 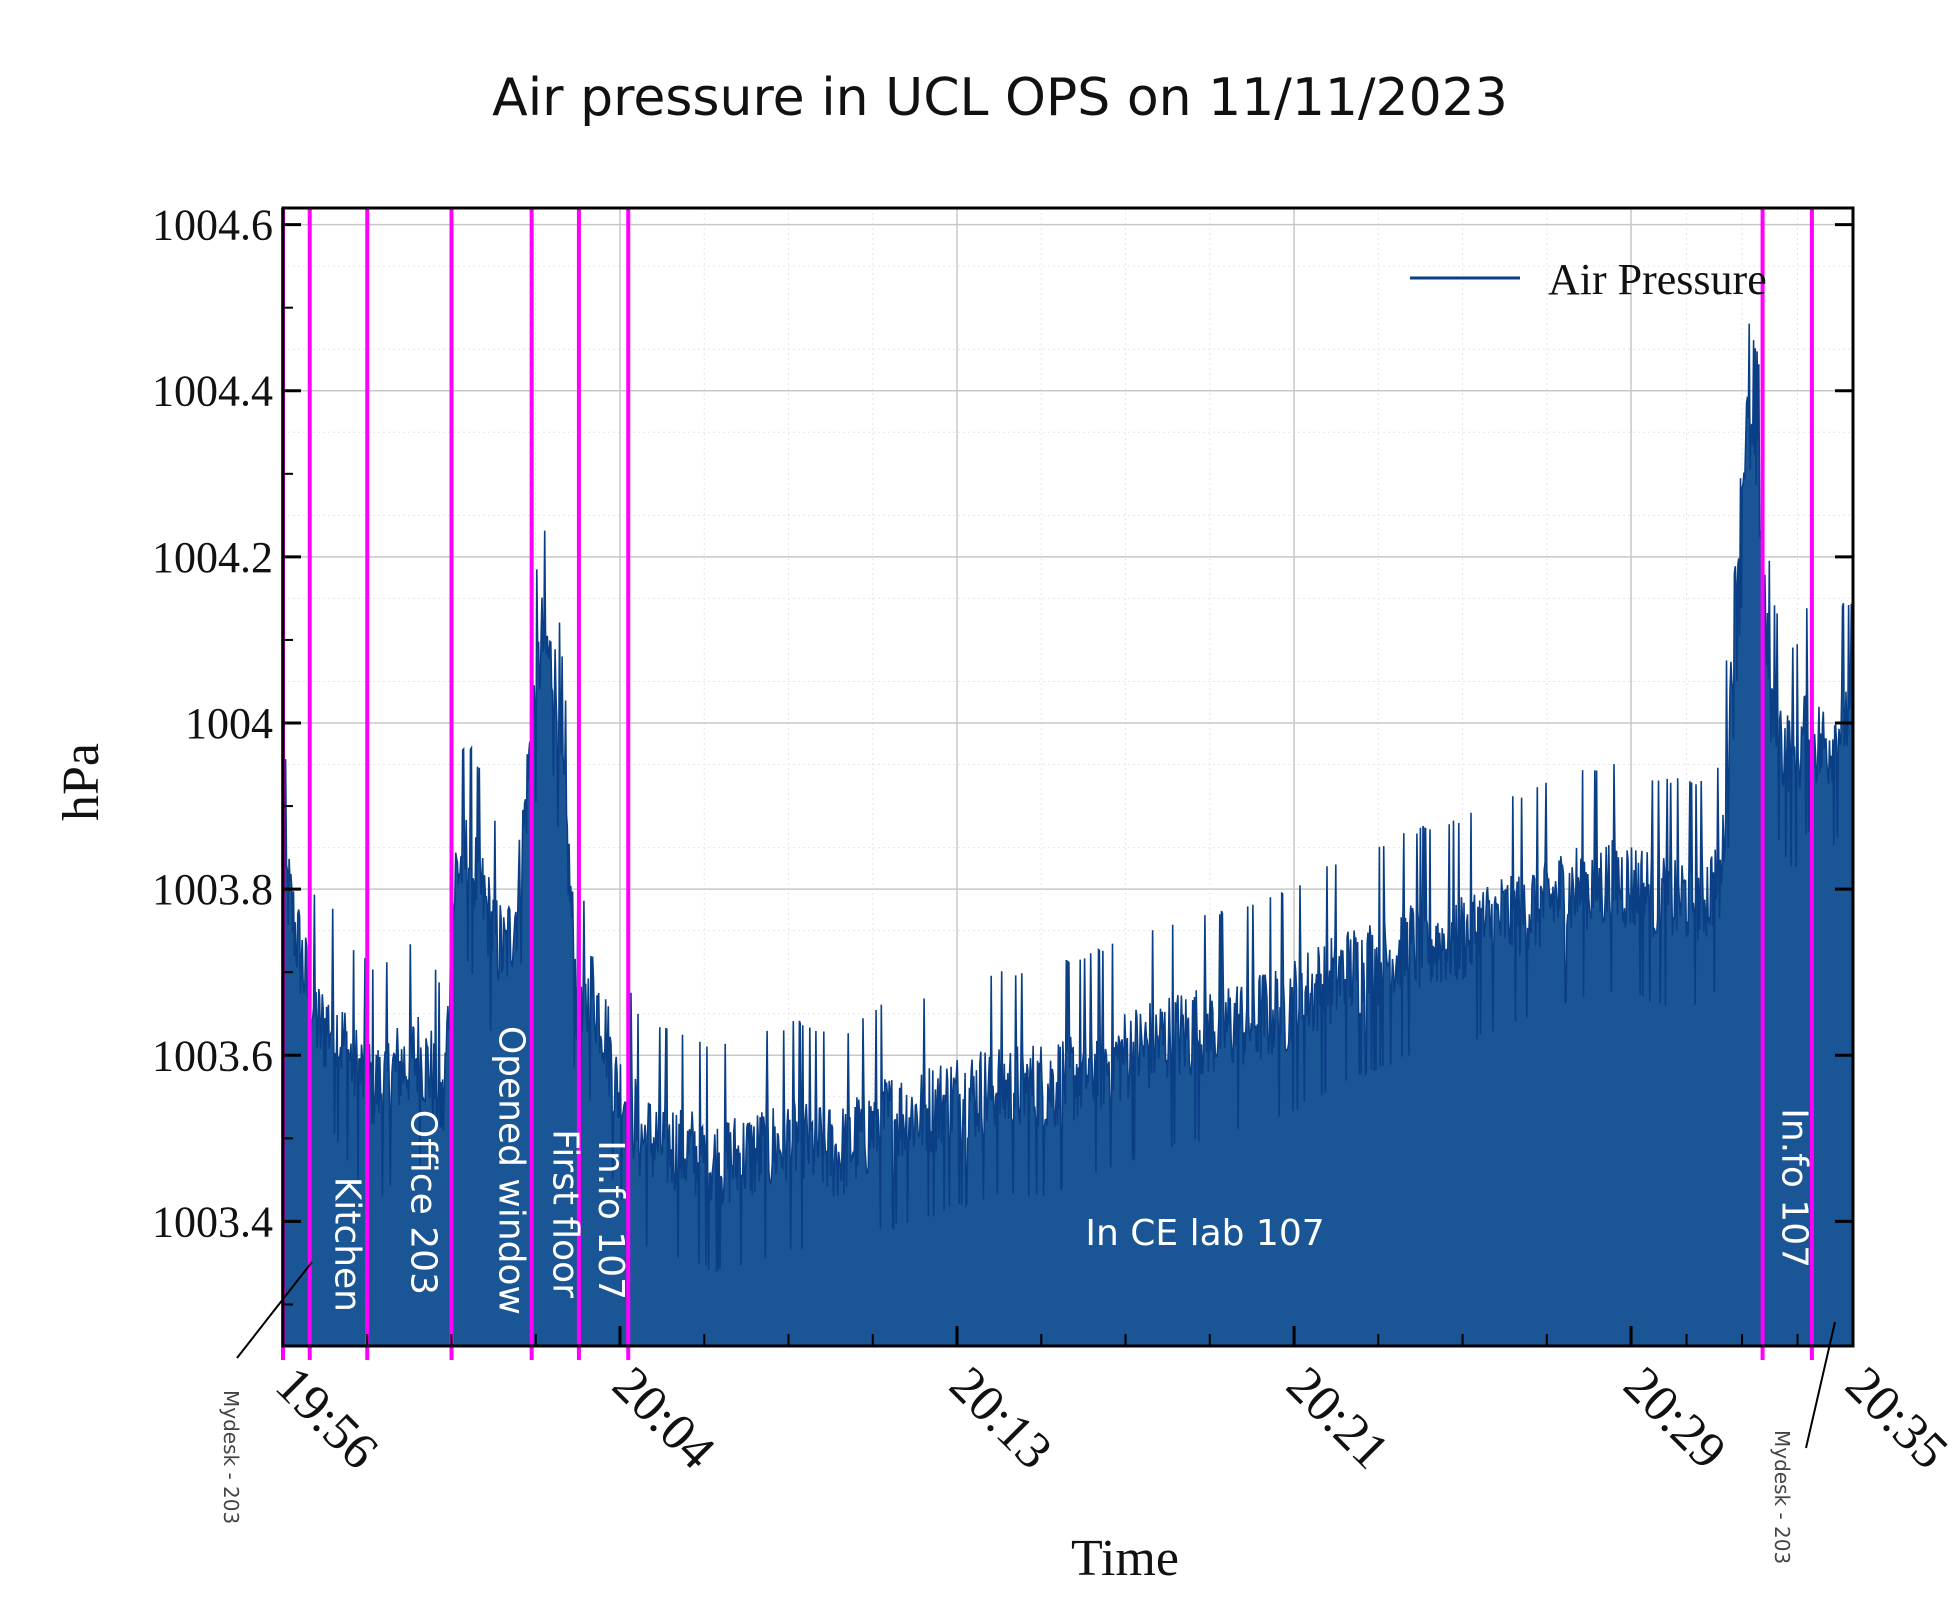 What do you see at coordinates (1000, 98) in the screenshot?
I see `chart-title: Air pressure in UCL OPS on 11/11/2023` at bounding box center [1000, 98].